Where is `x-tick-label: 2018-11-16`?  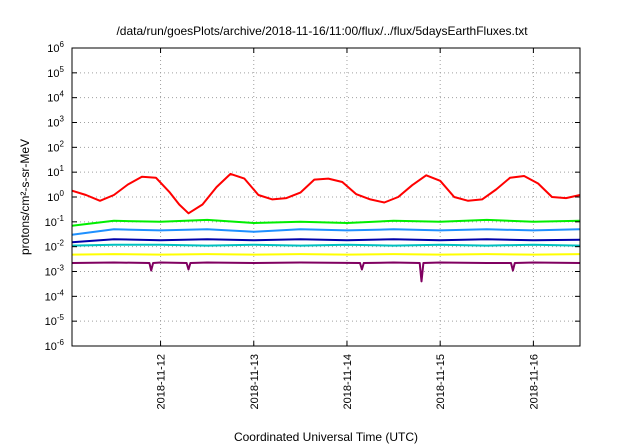 x-tick-label: 2018-11-16 is located at coordinates (534, 381).